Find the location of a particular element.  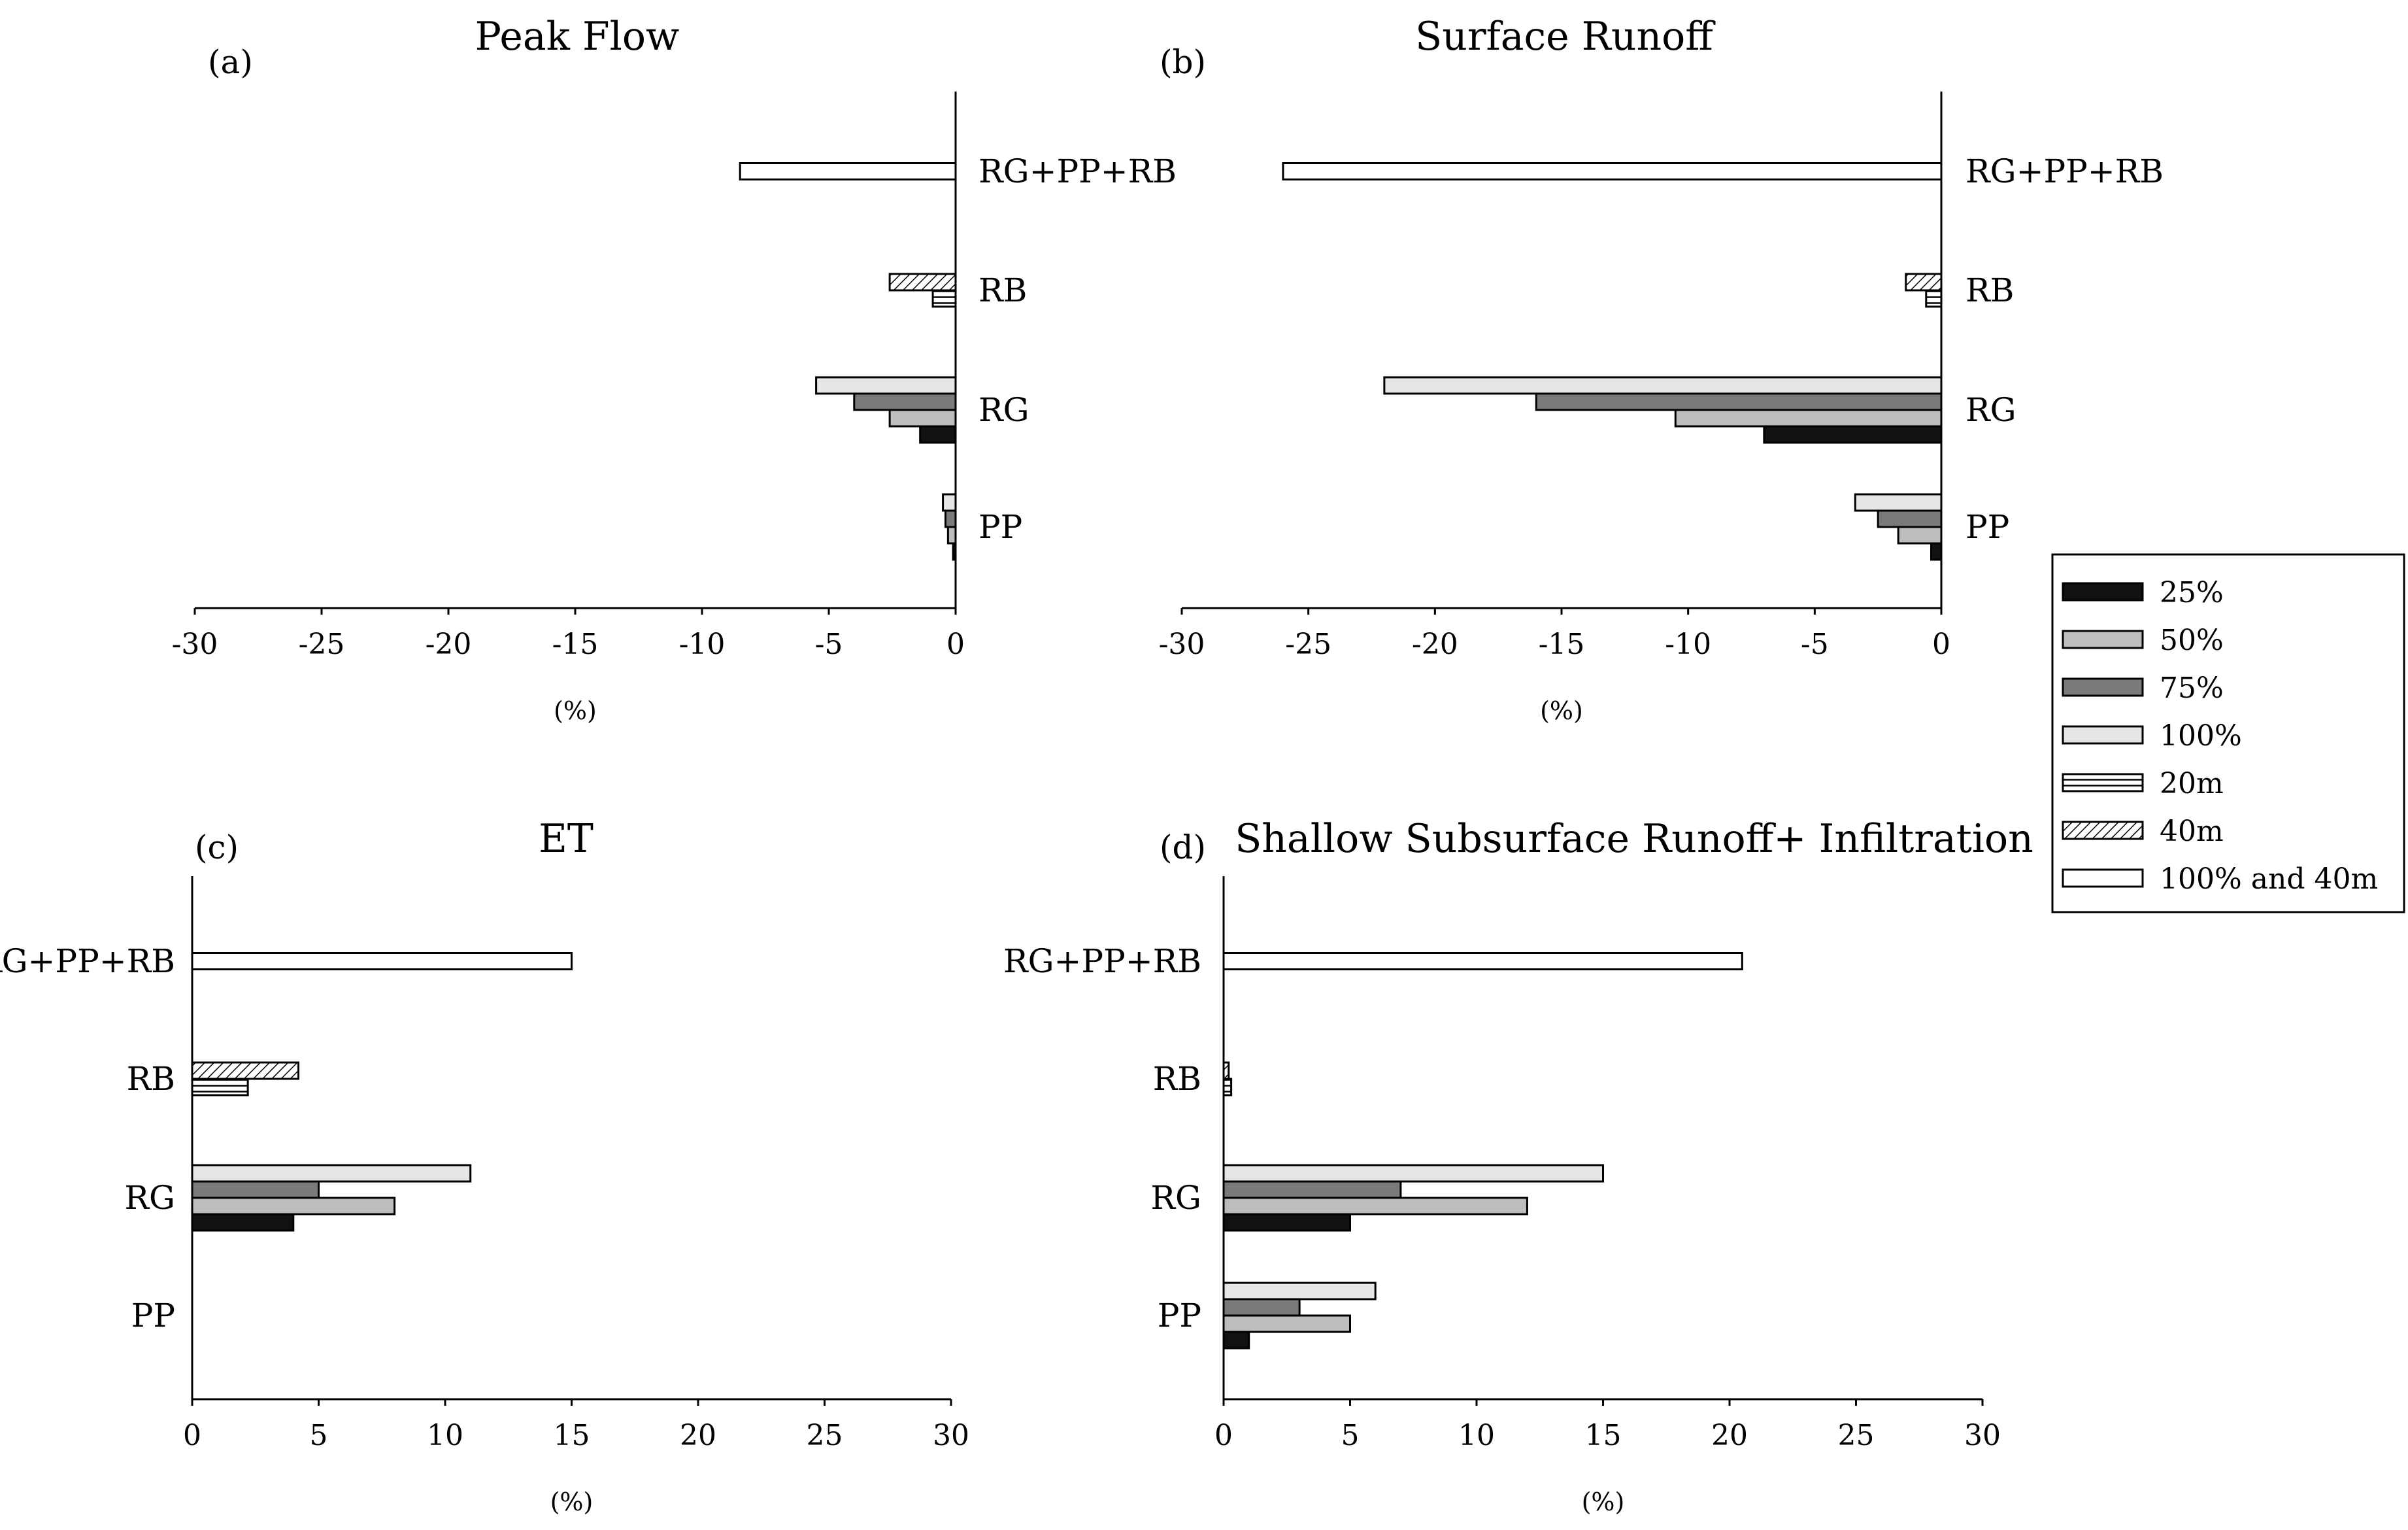

panel-d-label: (d) is located at coordinates (1183, 847).